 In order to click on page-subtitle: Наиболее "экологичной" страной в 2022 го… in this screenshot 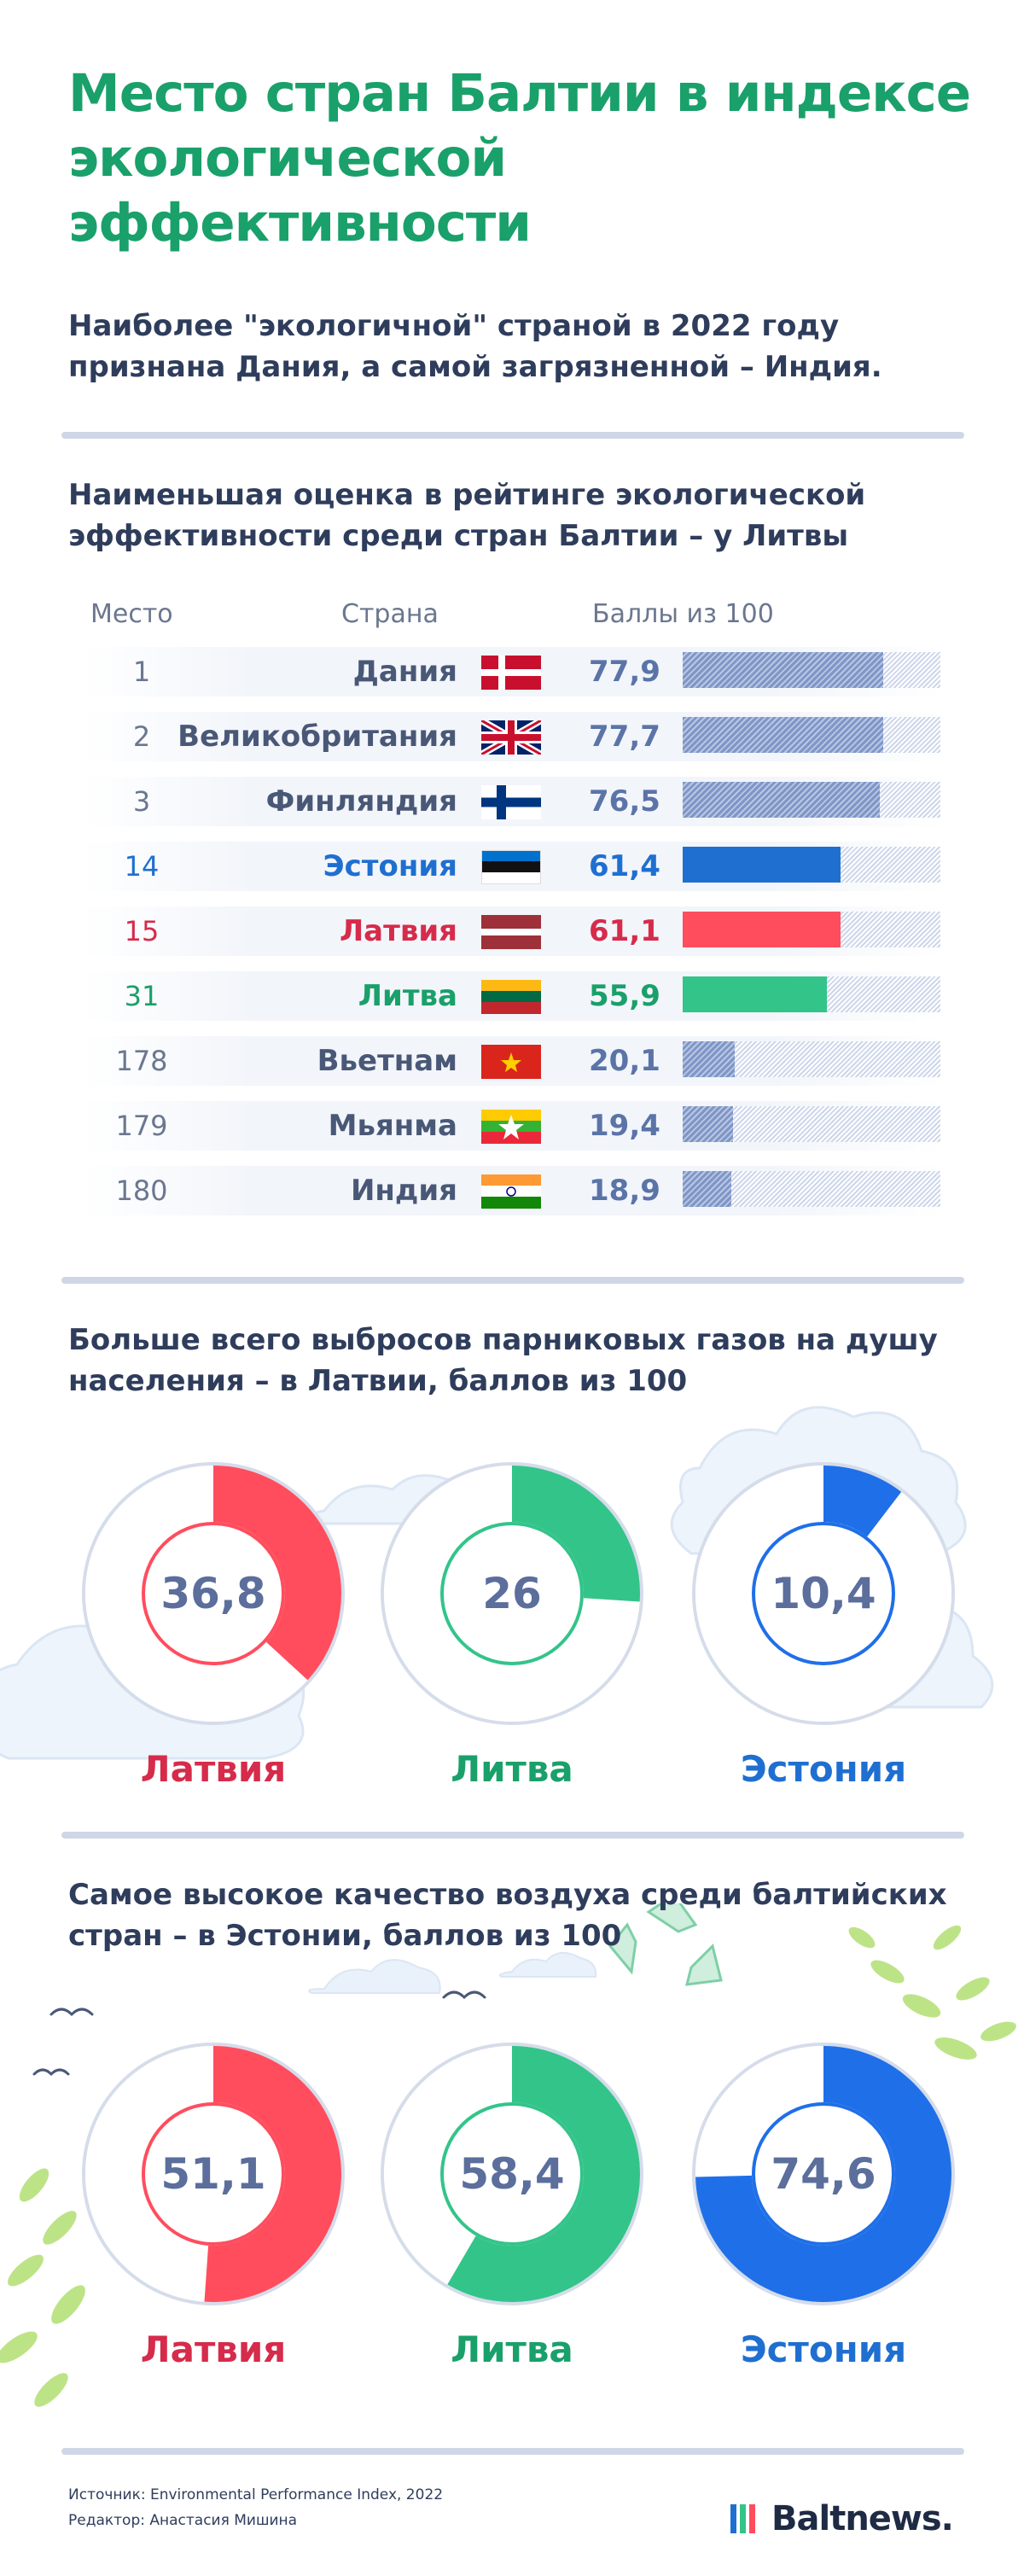, I will do `click(475, 346)`.